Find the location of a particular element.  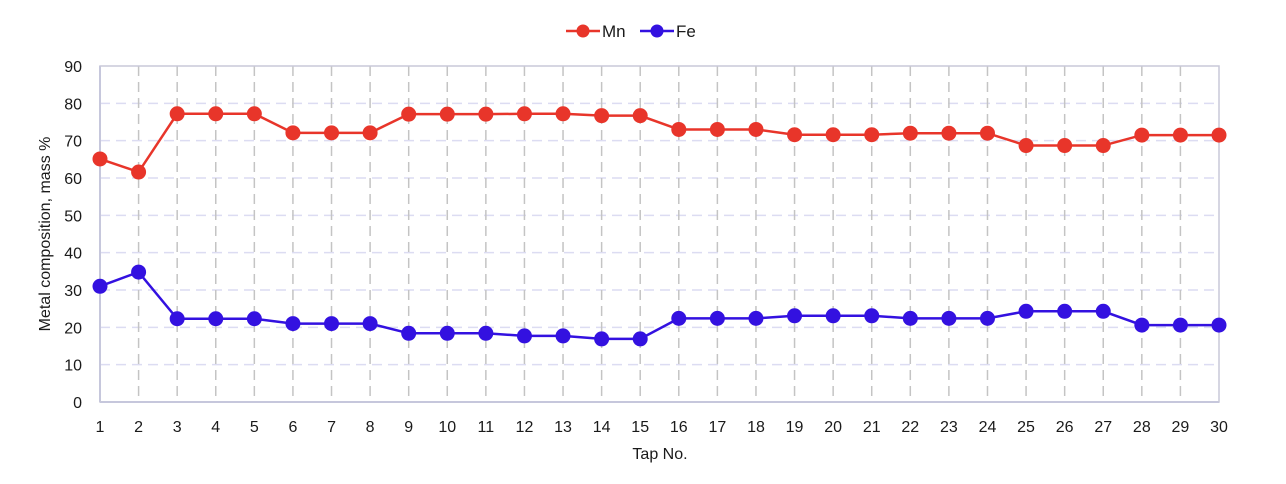

y-axis-ticks: 0 10 20 30 40 50 60 70 80 90 is located at coordinates (73, 235).